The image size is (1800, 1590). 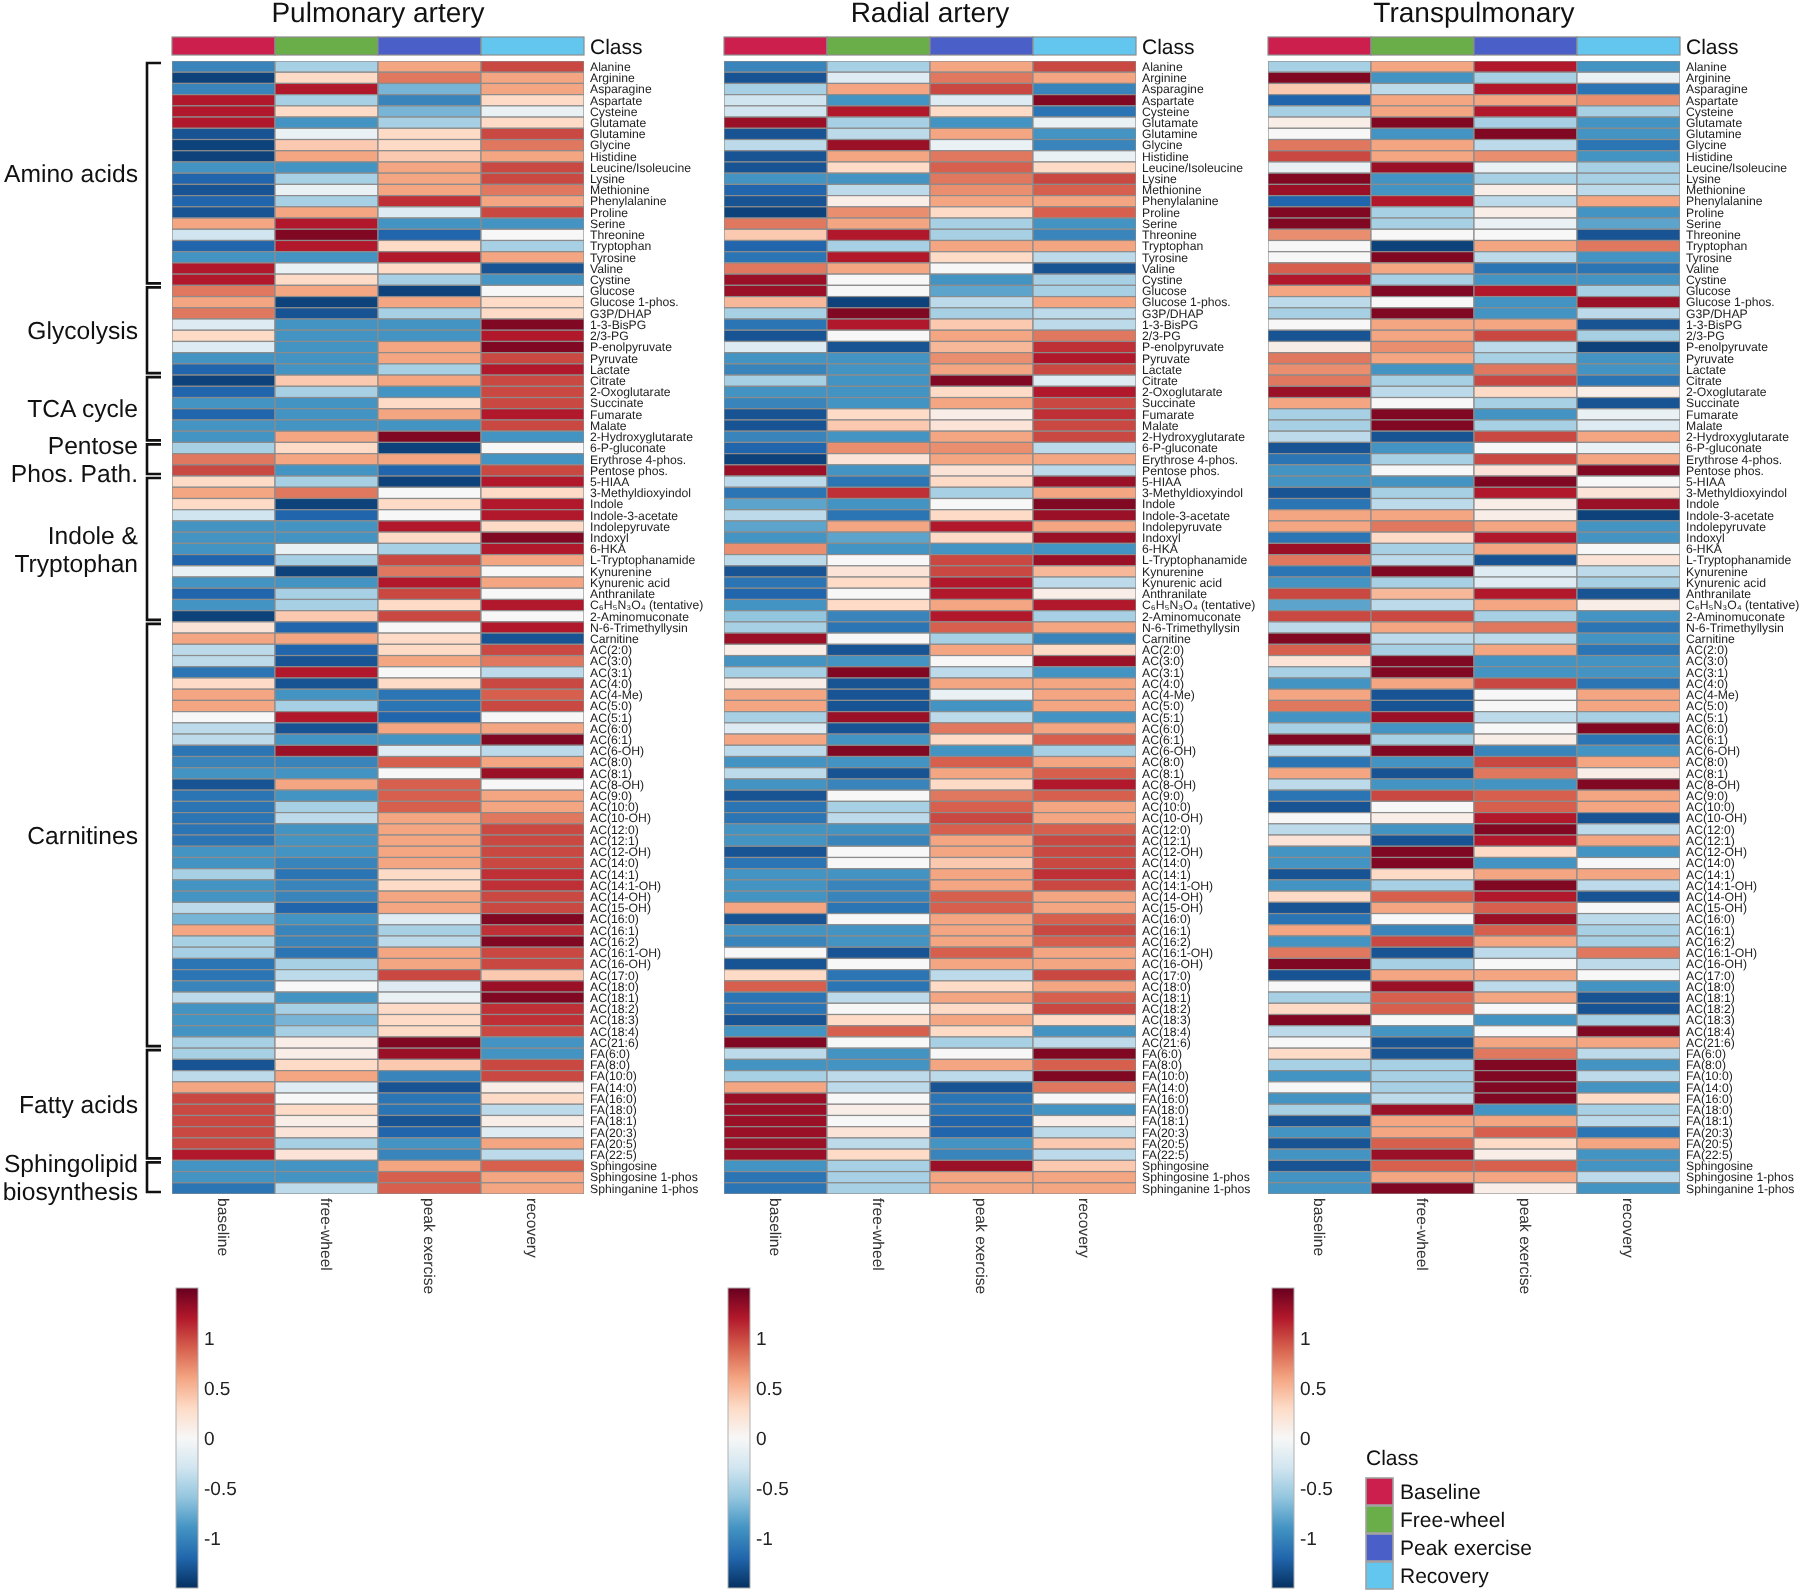 I want to click on category-label: Free-wheel, so click(x=1453, y=1521).